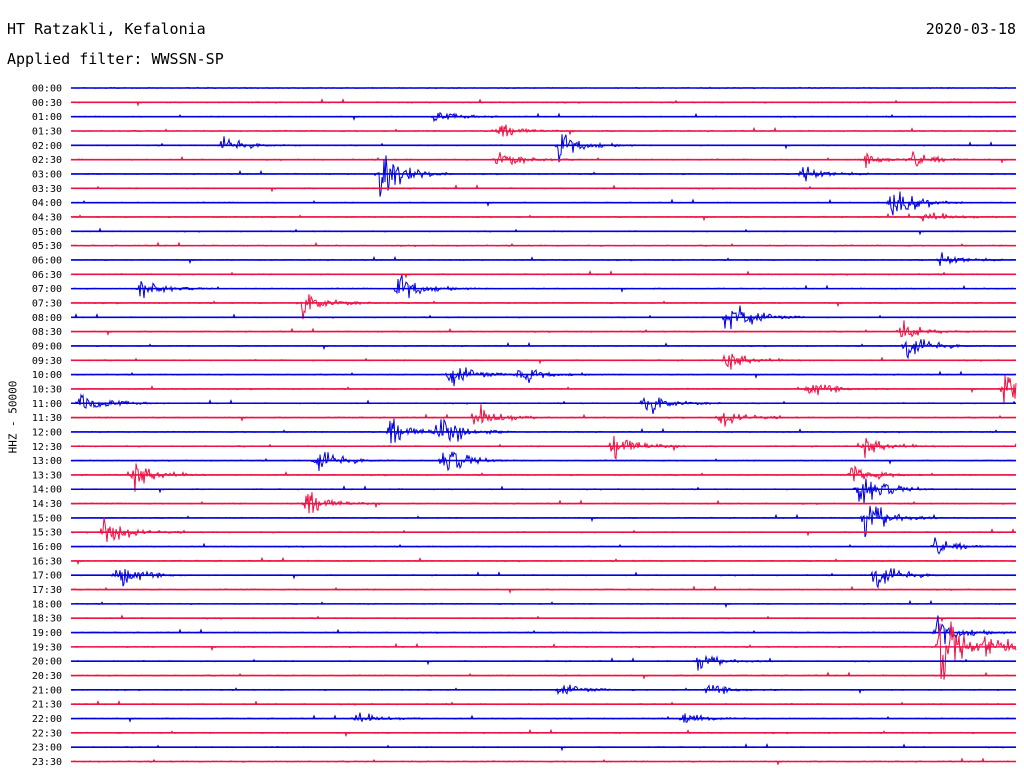 This screenshot has width=1024, height=780. I want to click on time-label: 12:30, so click(47, 447).